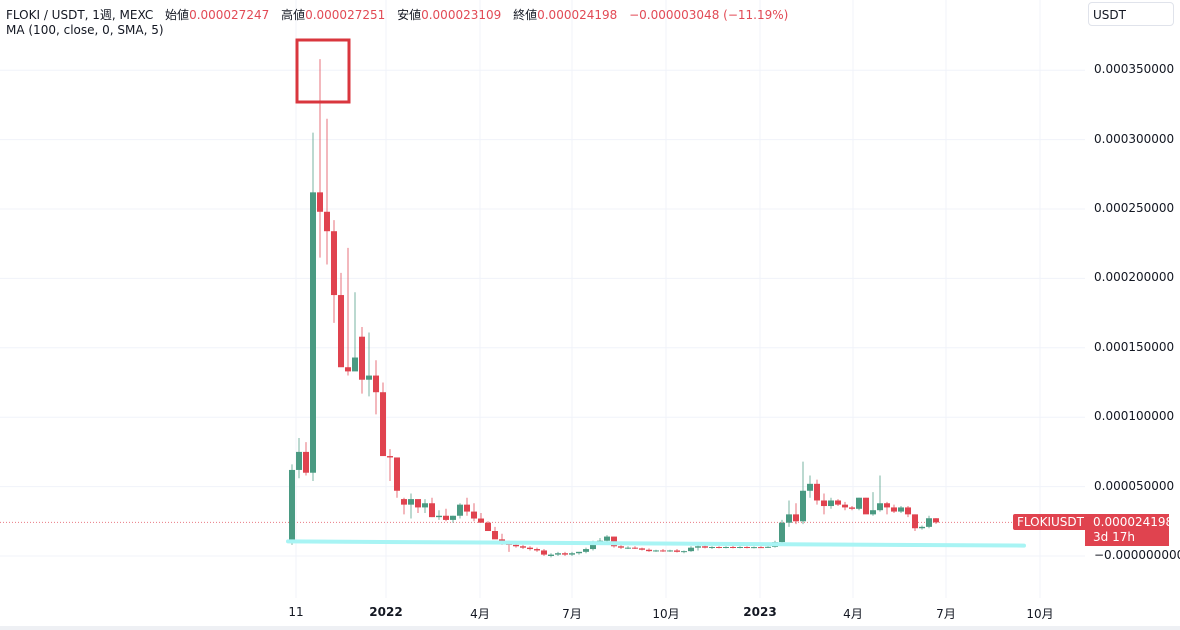 This screenshot has width=1180, height=630. Describe the element at coordinates (386, 612) in the screenshot. I see `time-tick-label: 2022` at that location.